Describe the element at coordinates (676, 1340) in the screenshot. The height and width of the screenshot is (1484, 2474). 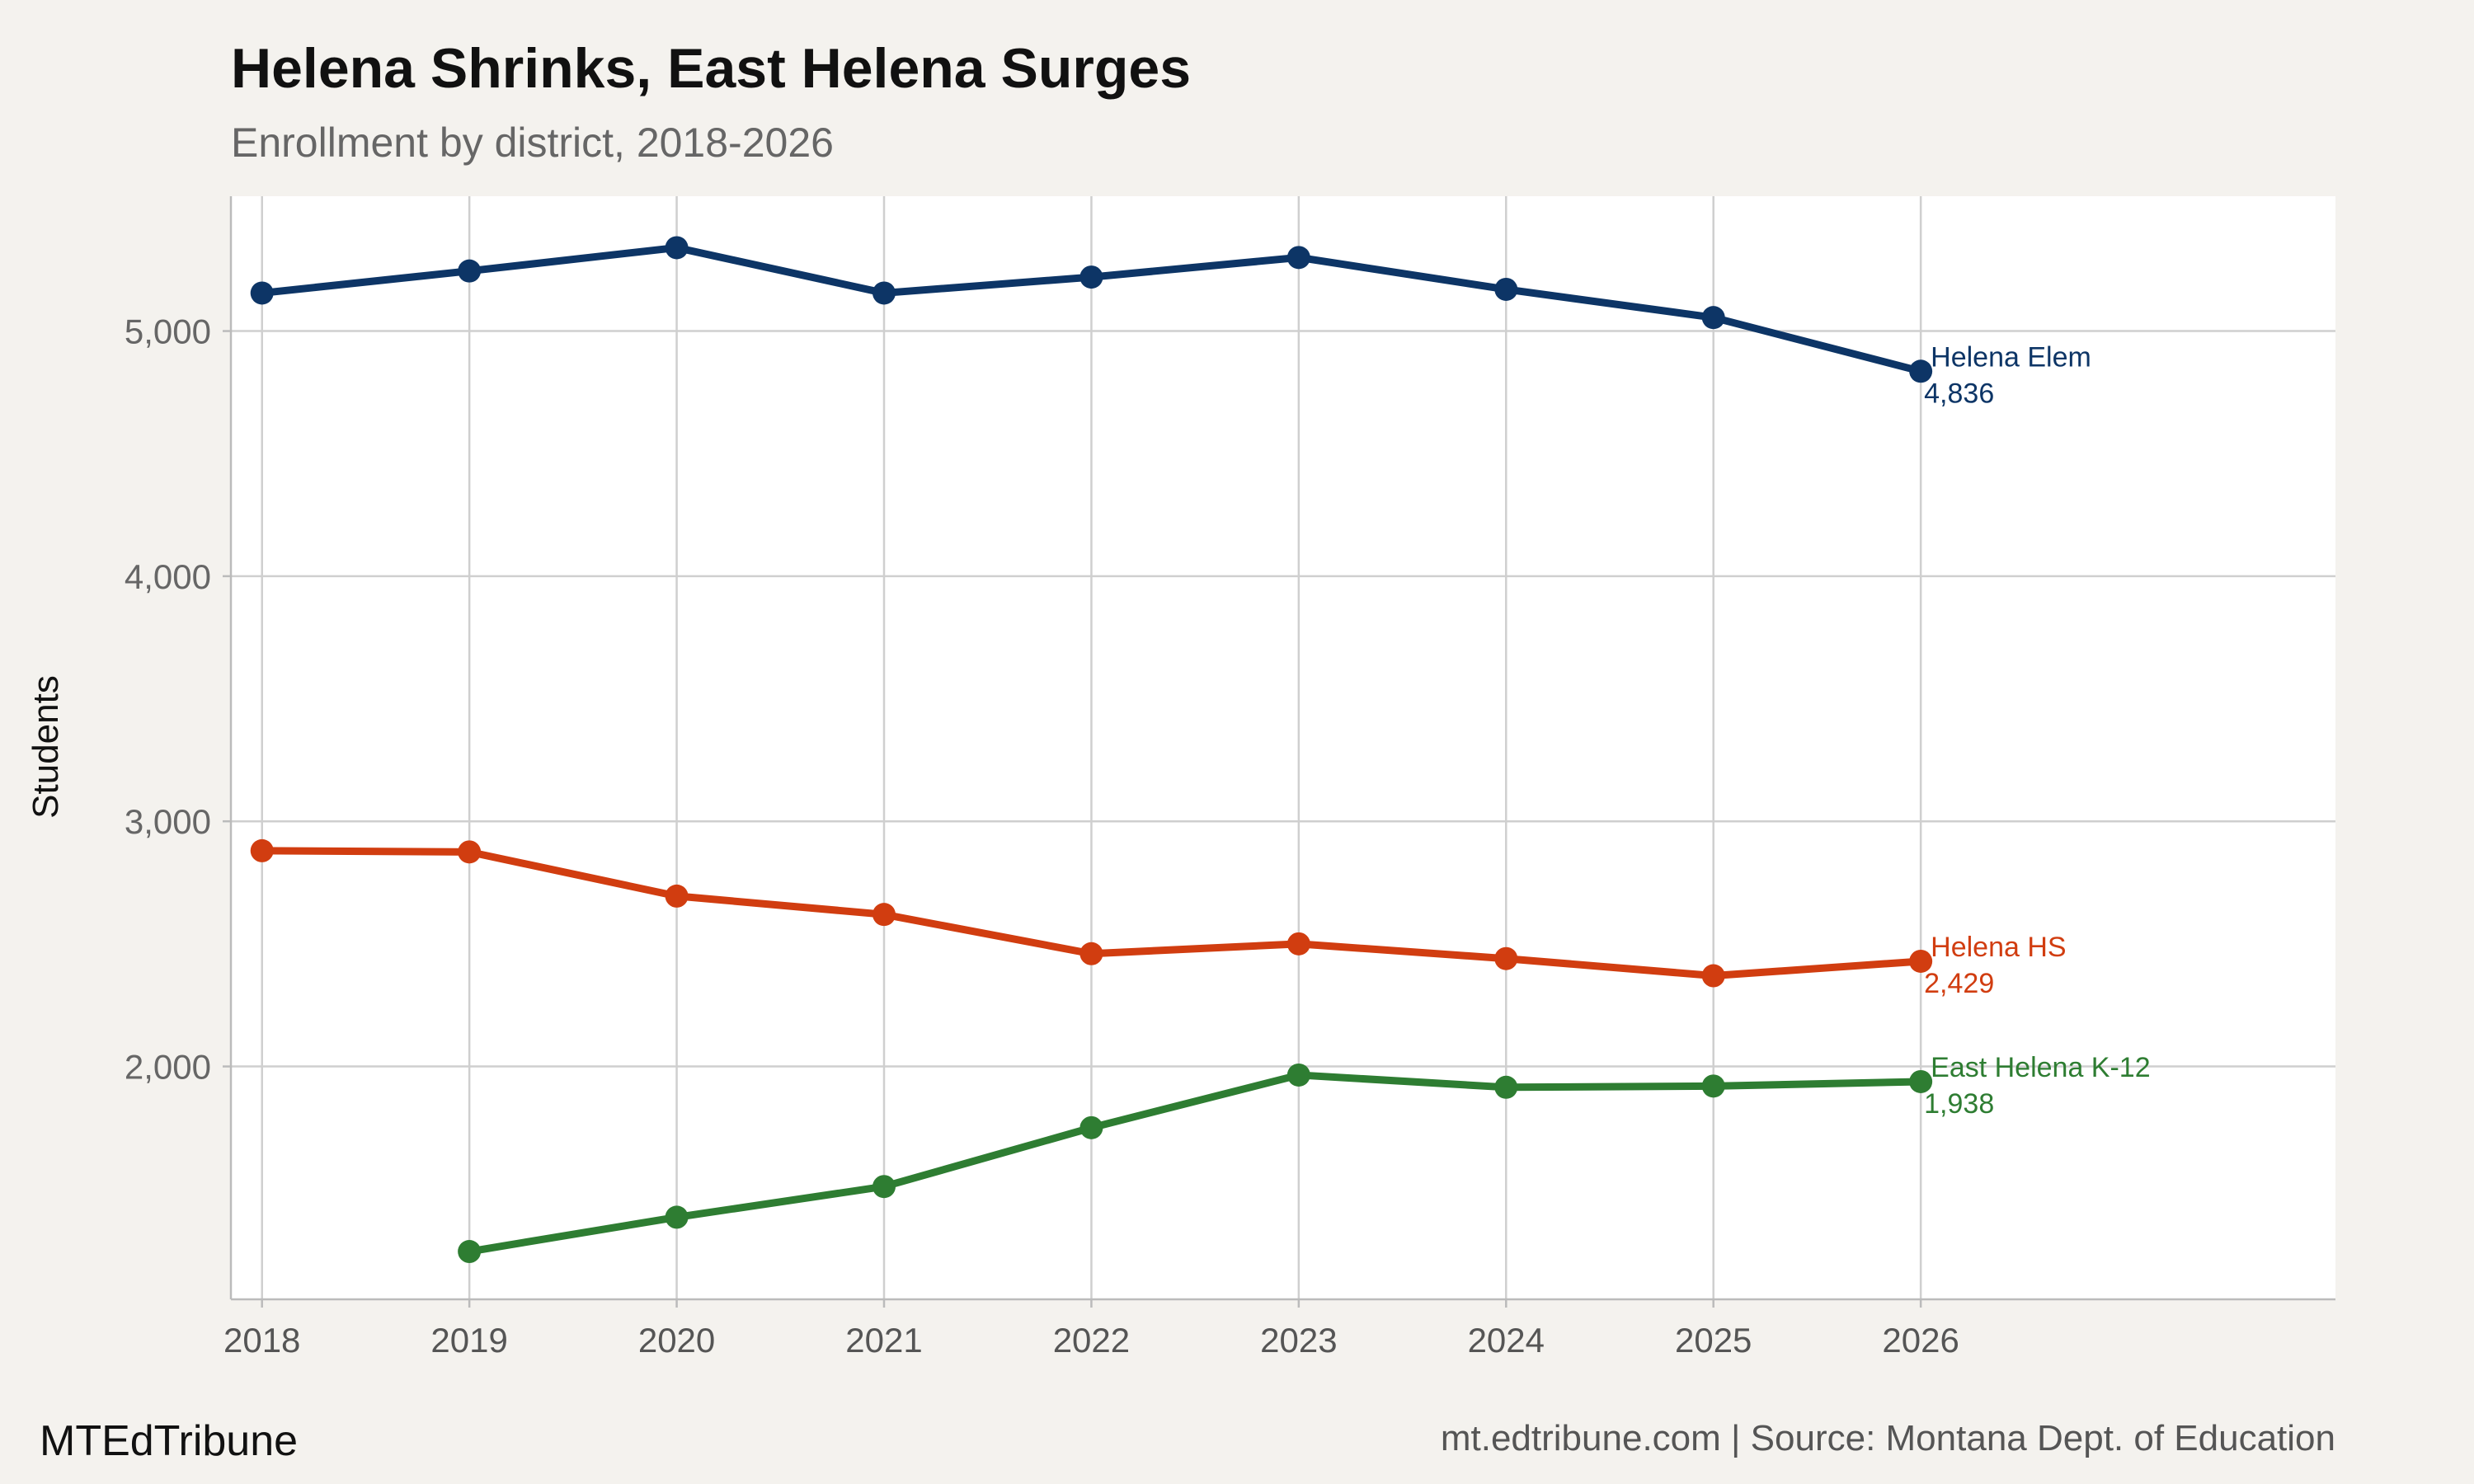
I see `x-tick-label: 2020` at that location.